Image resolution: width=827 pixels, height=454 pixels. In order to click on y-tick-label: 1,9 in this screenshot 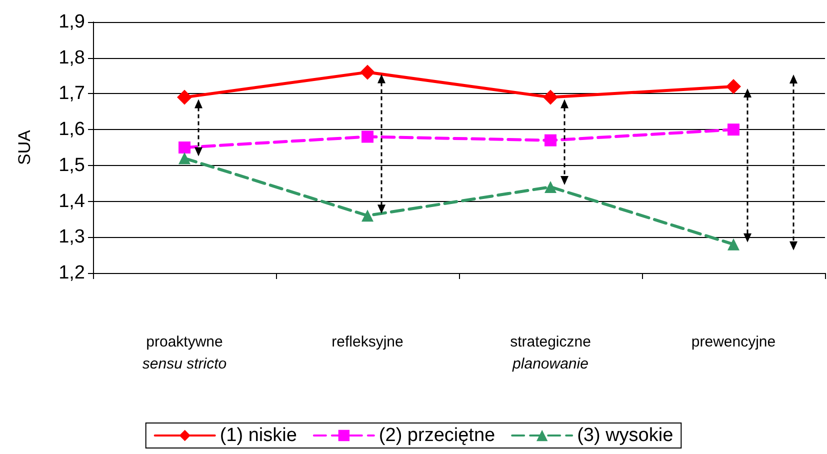, I will do `click(71, 22)`.